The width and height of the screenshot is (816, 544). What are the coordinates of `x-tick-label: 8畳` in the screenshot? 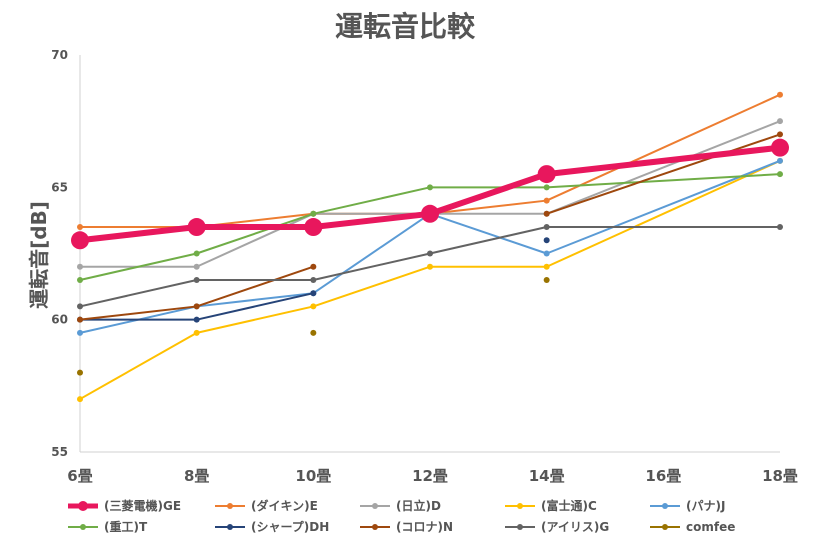 It's located at (196, 476).